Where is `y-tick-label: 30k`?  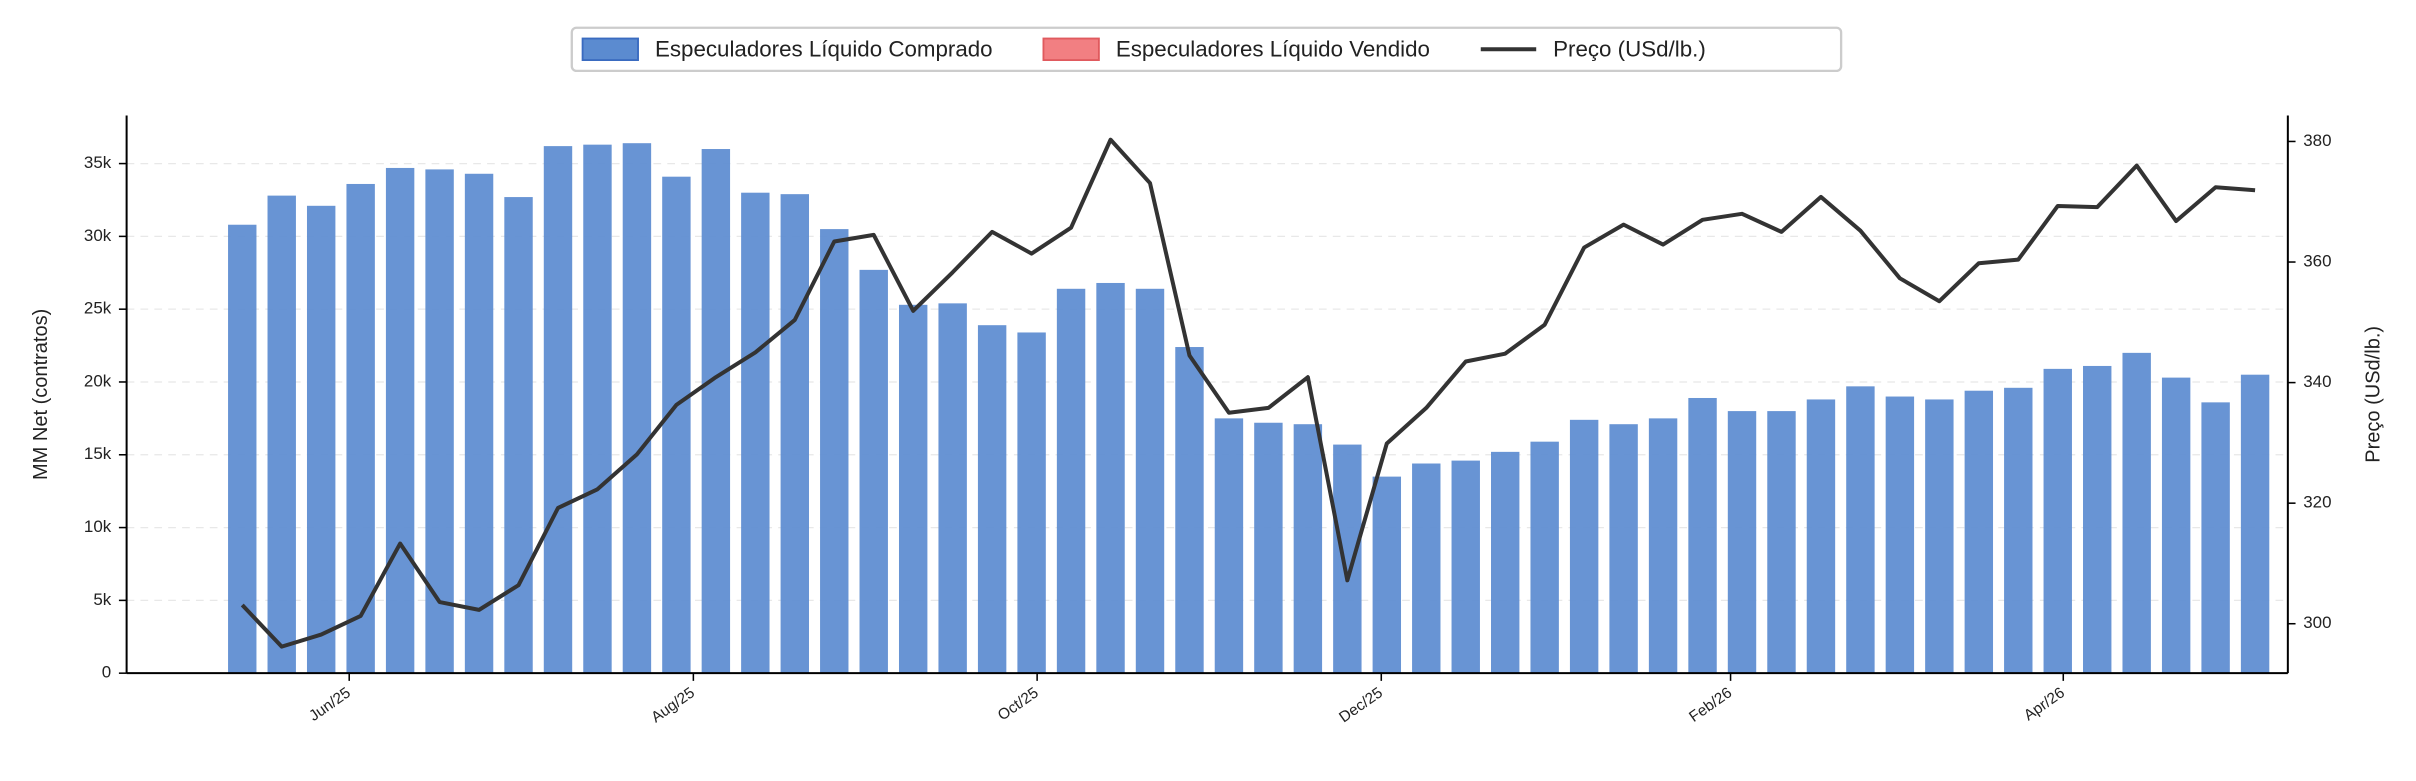
y-tick-label: 30k is located at coordinates (98, 235).